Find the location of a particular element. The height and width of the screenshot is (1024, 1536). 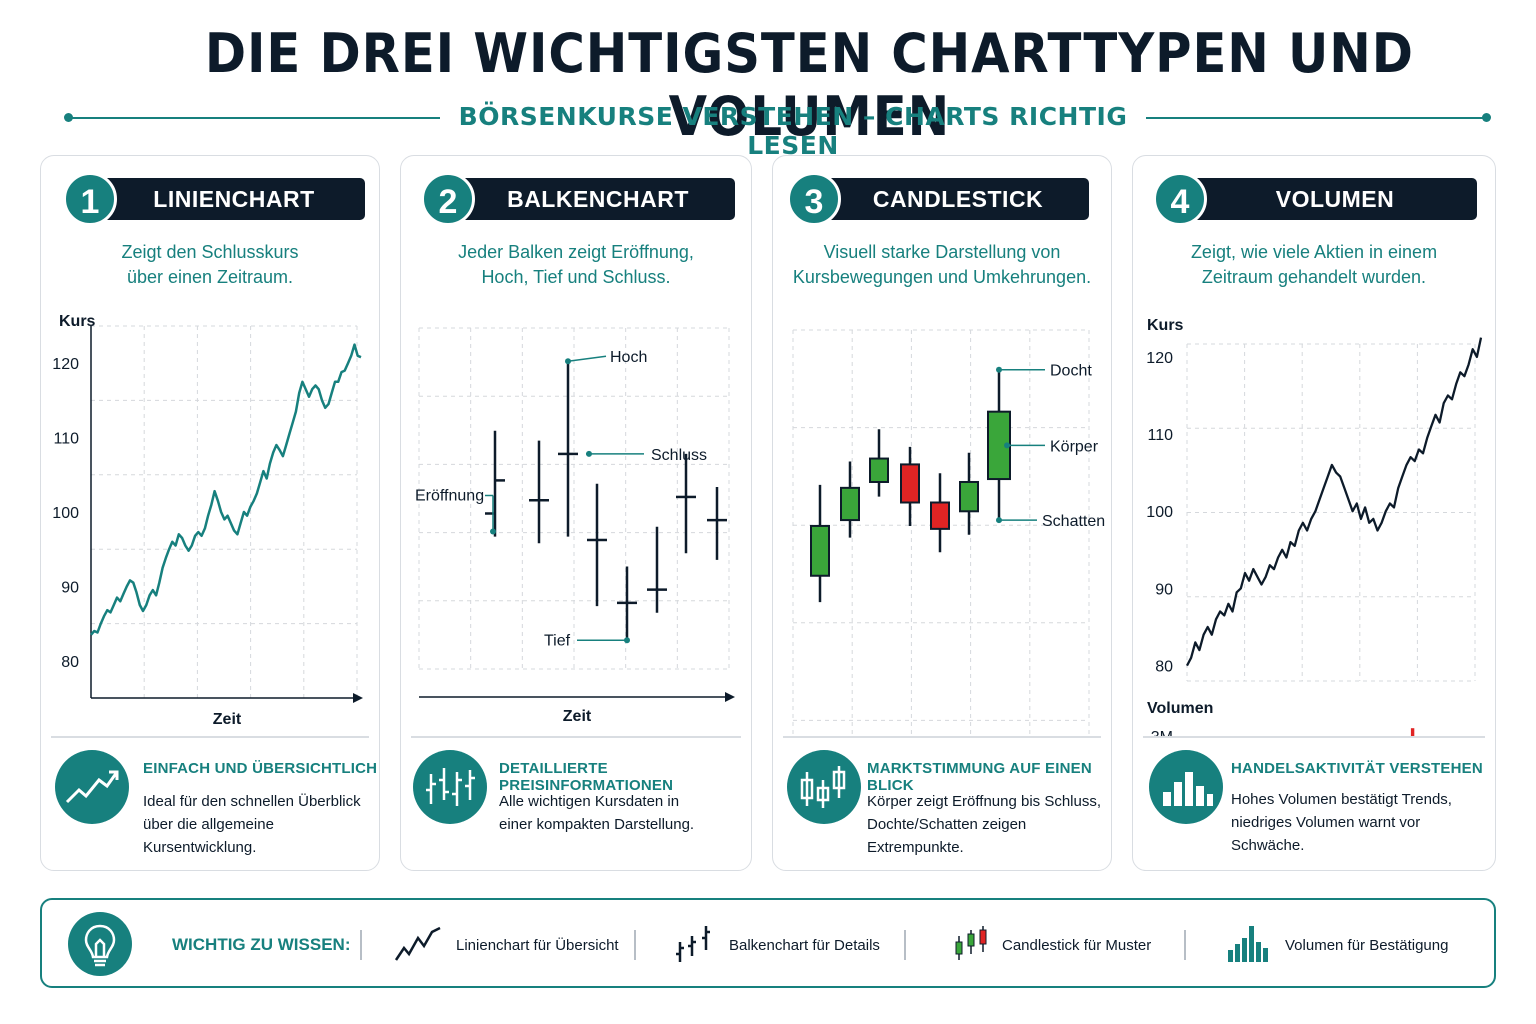

lightbulb-icon is located at coordinates (100, 944).